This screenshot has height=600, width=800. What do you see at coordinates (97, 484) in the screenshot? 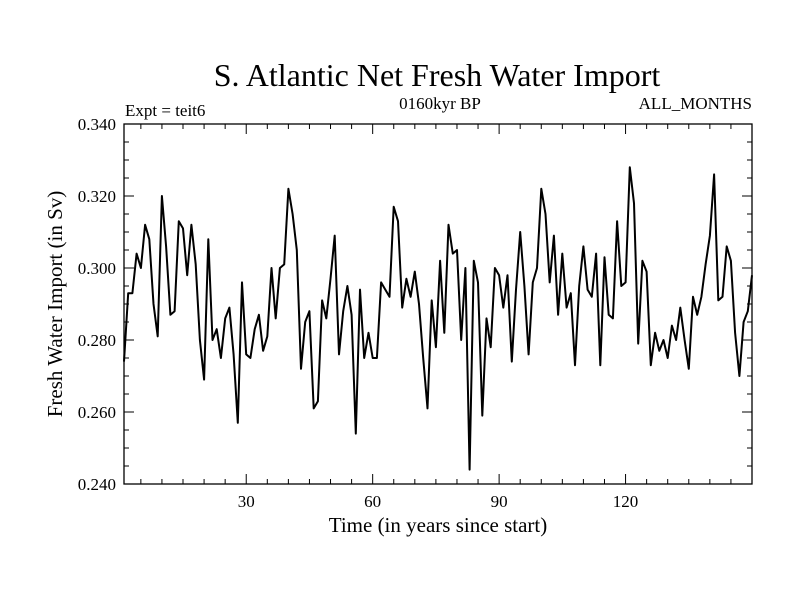
I see `y-tick-label: 0.240` at bounding box center [97, 484].